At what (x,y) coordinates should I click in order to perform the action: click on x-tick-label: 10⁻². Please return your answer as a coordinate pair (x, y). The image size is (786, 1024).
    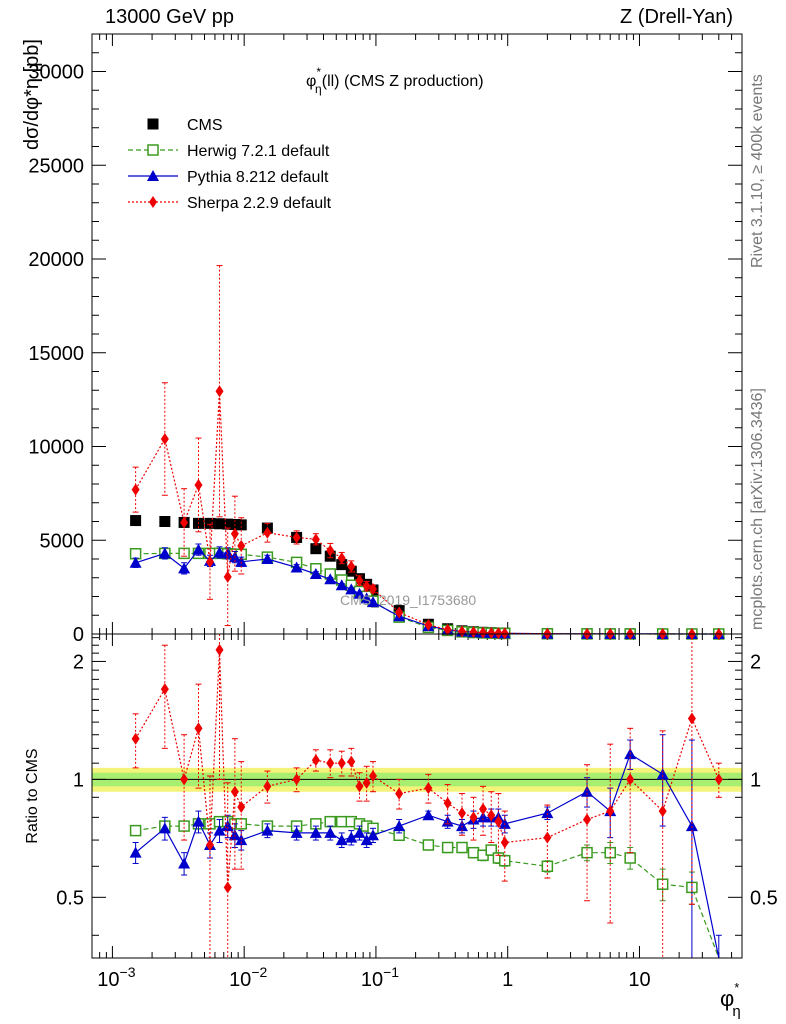
    Looking at the image, I should click on (248, 977).